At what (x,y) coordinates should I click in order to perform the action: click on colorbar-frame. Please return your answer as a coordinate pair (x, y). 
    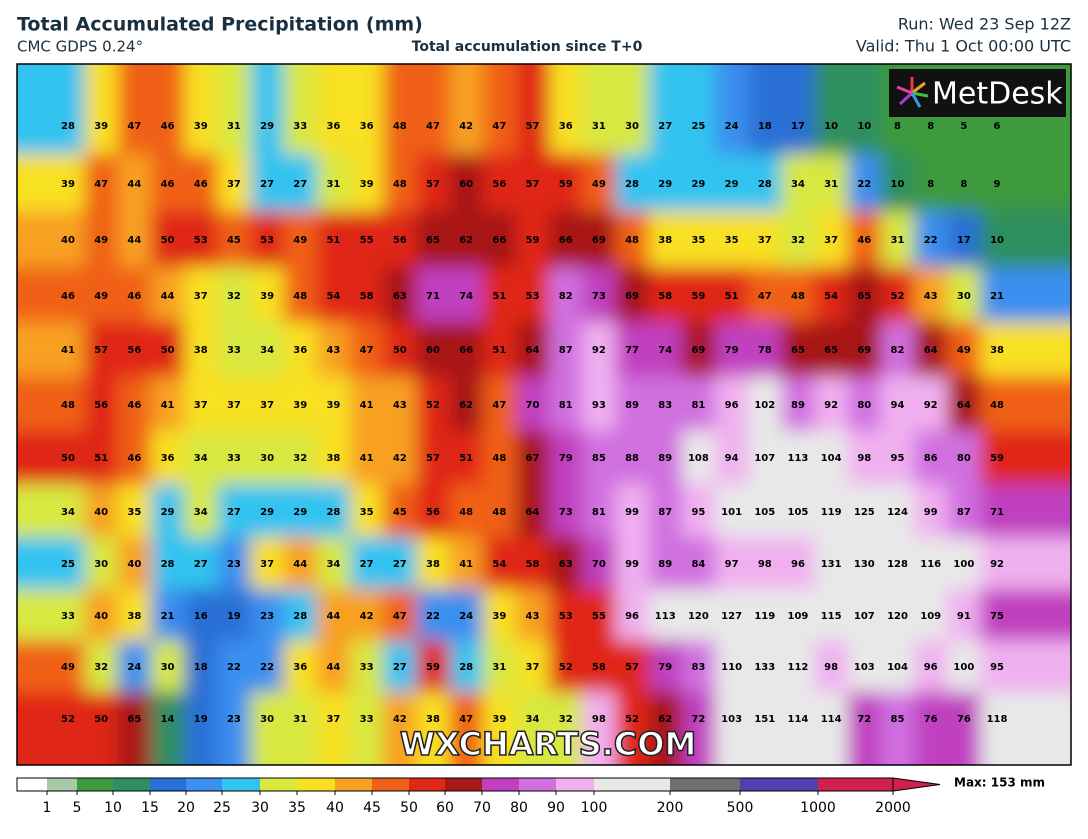
    Looking at the image, I should click on (455, 784).